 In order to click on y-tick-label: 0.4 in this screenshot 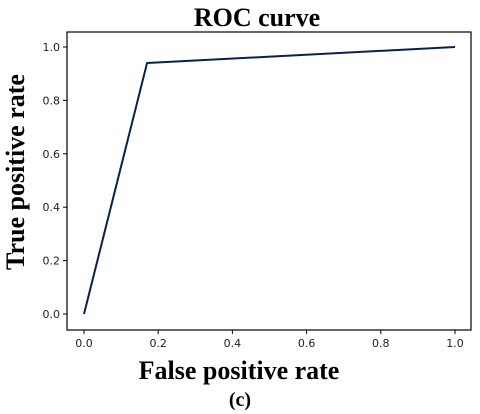, I will do `click(52, 207)`.